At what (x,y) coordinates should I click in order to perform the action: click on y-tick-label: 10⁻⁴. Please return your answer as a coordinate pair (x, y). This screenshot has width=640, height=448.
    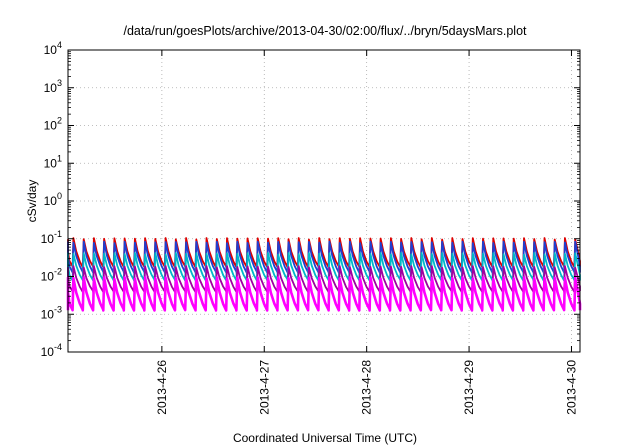
    Looking at the image, I should click on (51, 350).